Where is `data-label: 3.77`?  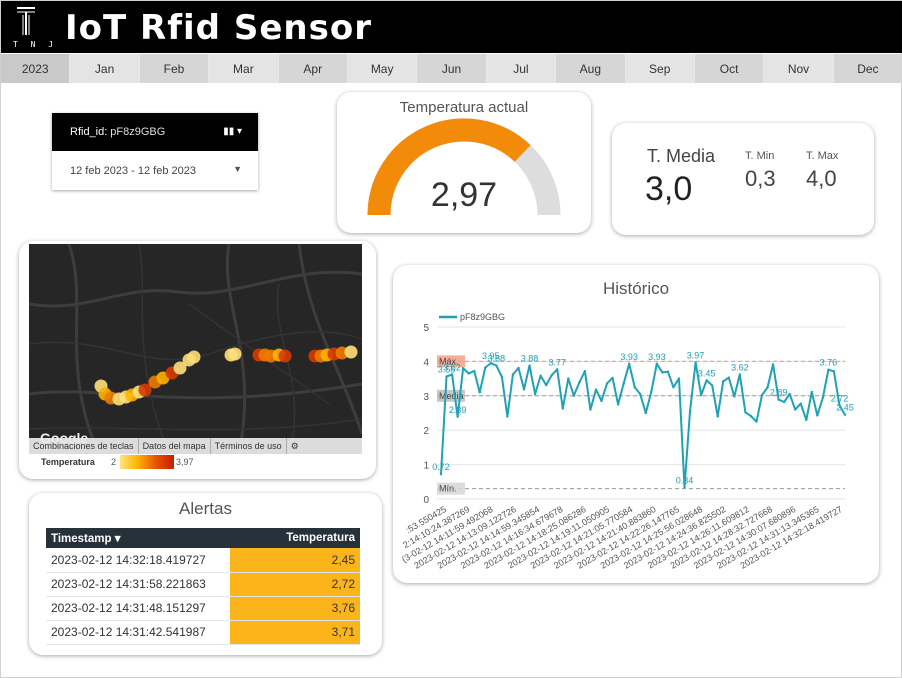 data-label: 3.77 is located at coordinates (557, 362).